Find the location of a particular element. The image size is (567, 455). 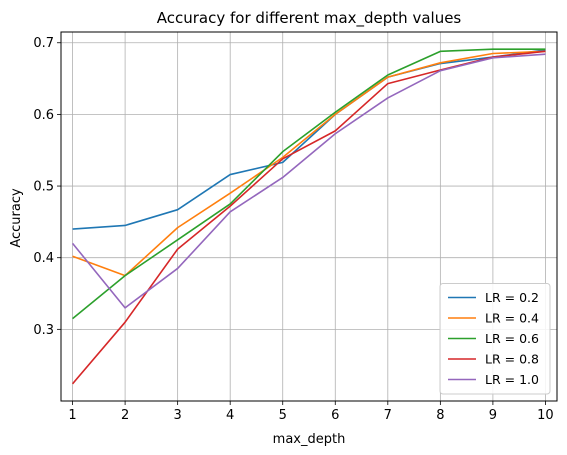

x-axis-label: max_depth is located at coordinates (309, 439).